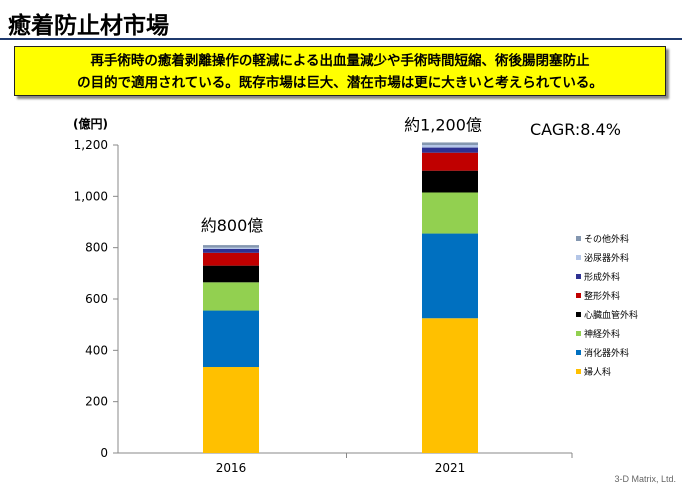 Image resolution: width=682 pixels, height=484 pixels. What do you see at coordinates (340, 61) in the screenshot?
I see `callout-line-1: 再手術時の癒着剥離操作の軽減による出血量減少や手術時間短縮、術後腸閉塞防止` at bounding box center [340, 61].